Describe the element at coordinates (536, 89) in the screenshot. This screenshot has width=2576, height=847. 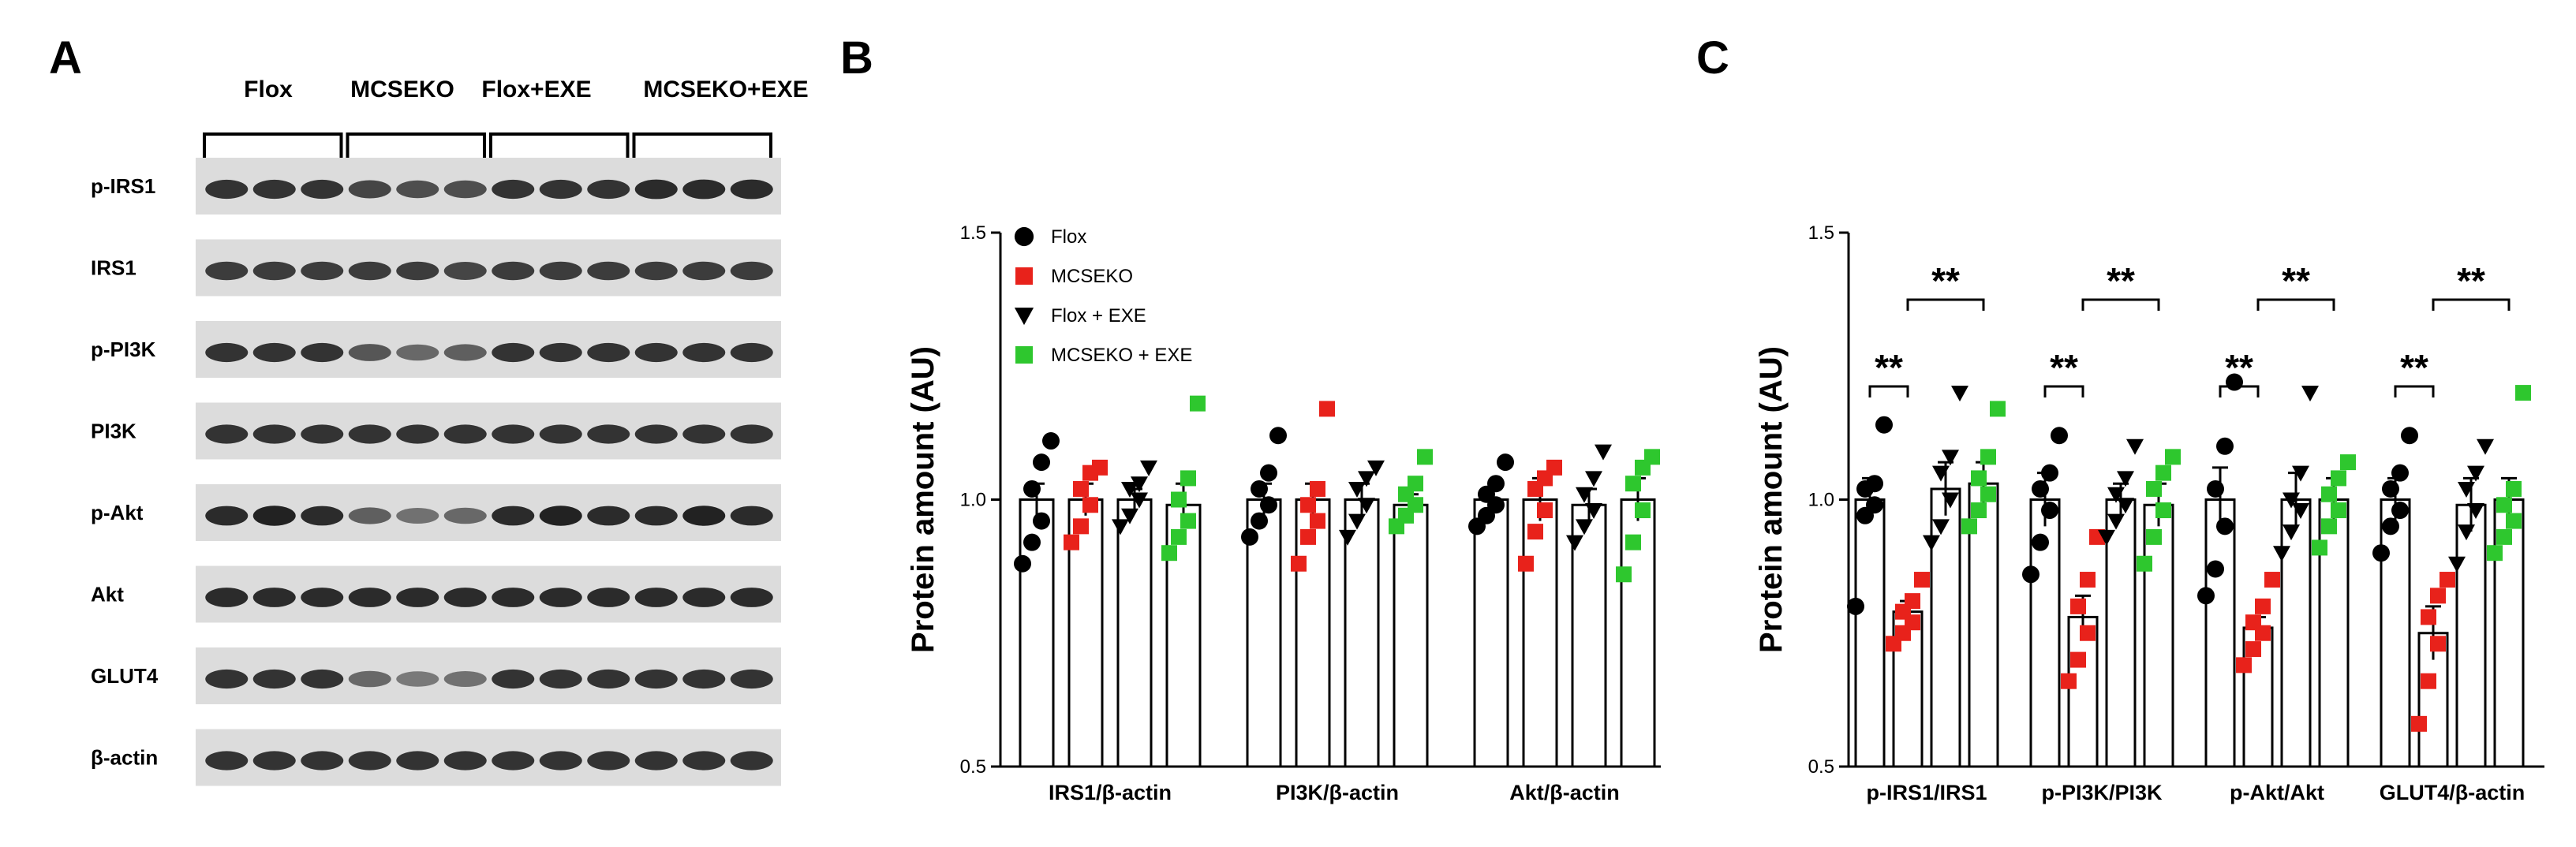
I see `lane-group-label-2: Flox+EXE` at that location.